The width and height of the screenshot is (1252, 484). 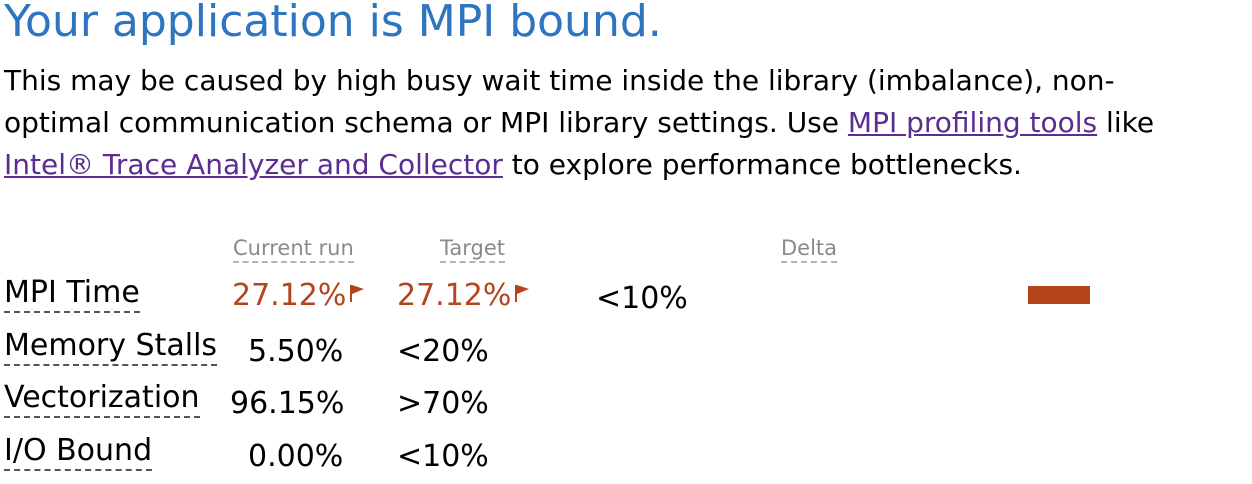 What do you see at coordinates (111, 347) in the screenshot?
I see `metric-label-memory-stalls: Memory Stalls` at bounding box center [111, 347].